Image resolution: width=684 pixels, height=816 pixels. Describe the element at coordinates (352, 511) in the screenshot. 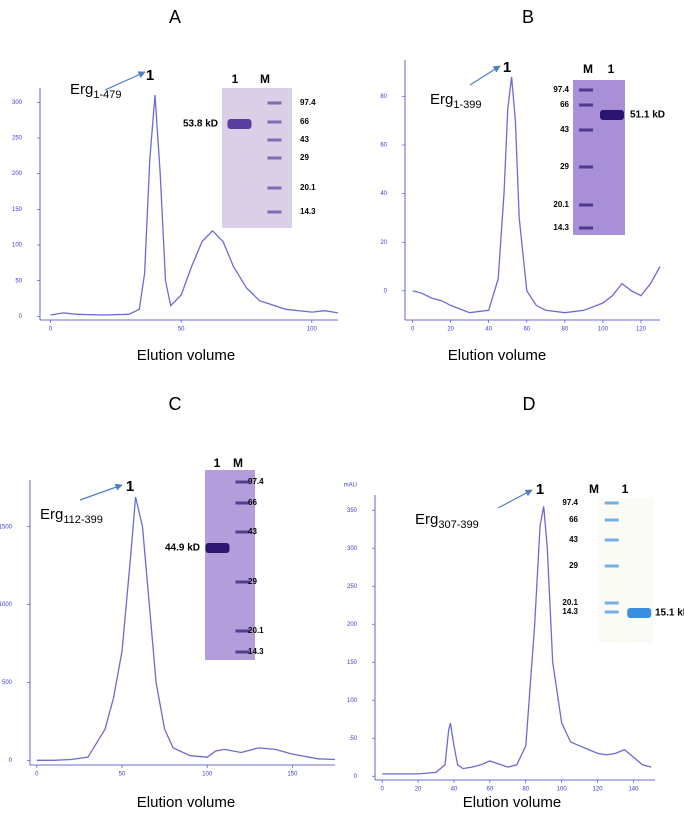

I see `y-tick-label: 350` at that location.